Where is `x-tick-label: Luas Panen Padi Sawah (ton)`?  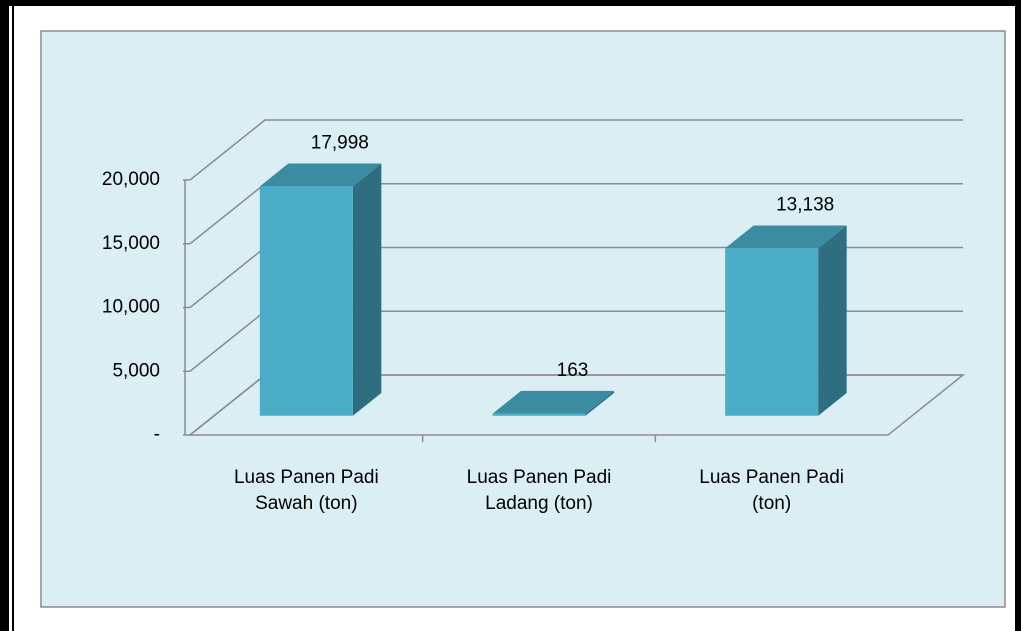 x-tick-label: Luas Panen Padi Sawah (ton) is located at coordinates (306, 490).